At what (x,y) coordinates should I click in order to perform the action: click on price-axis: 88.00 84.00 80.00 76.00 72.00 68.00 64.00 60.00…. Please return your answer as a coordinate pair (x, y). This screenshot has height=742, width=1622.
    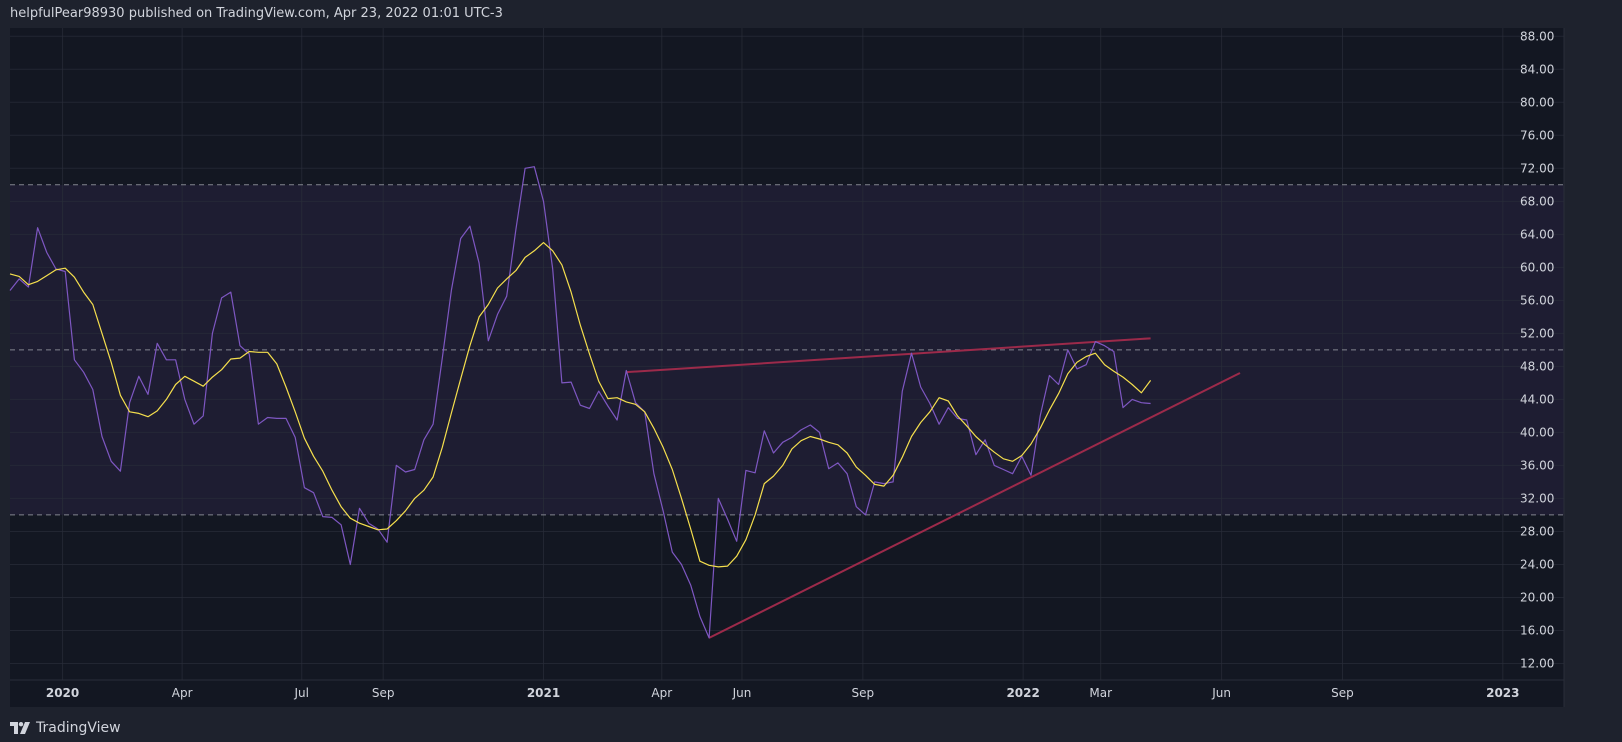
    Looking at the image, I should click on (1537, 349).